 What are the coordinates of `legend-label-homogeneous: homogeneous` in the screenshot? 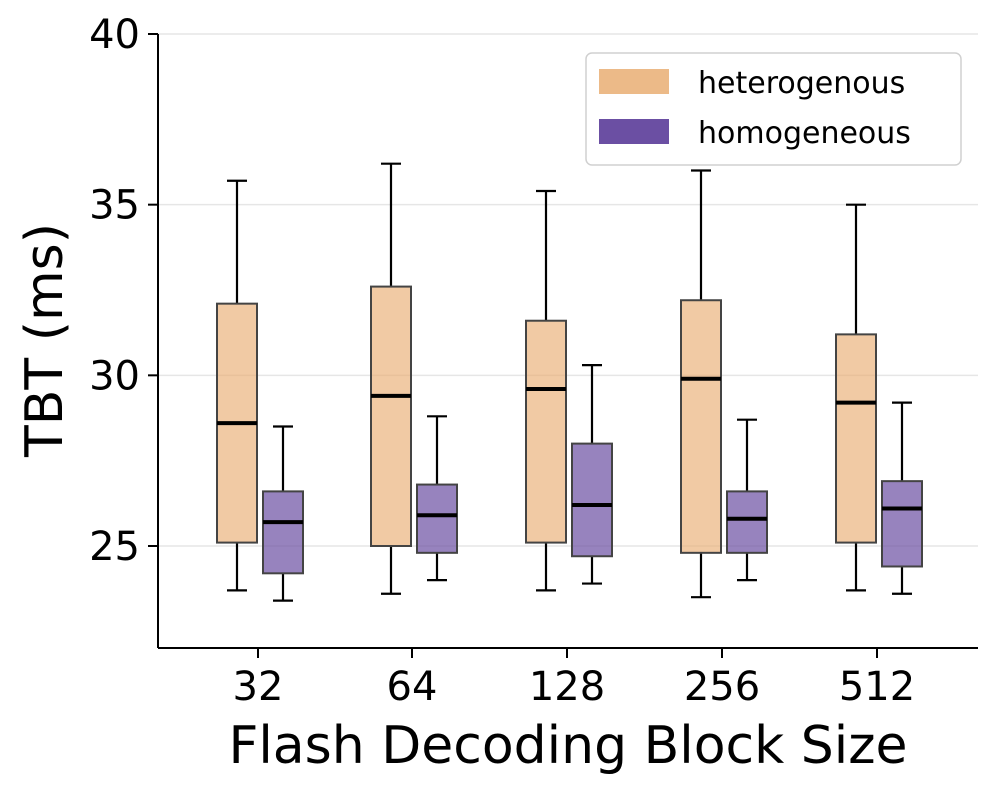 It's located at (804, 133).